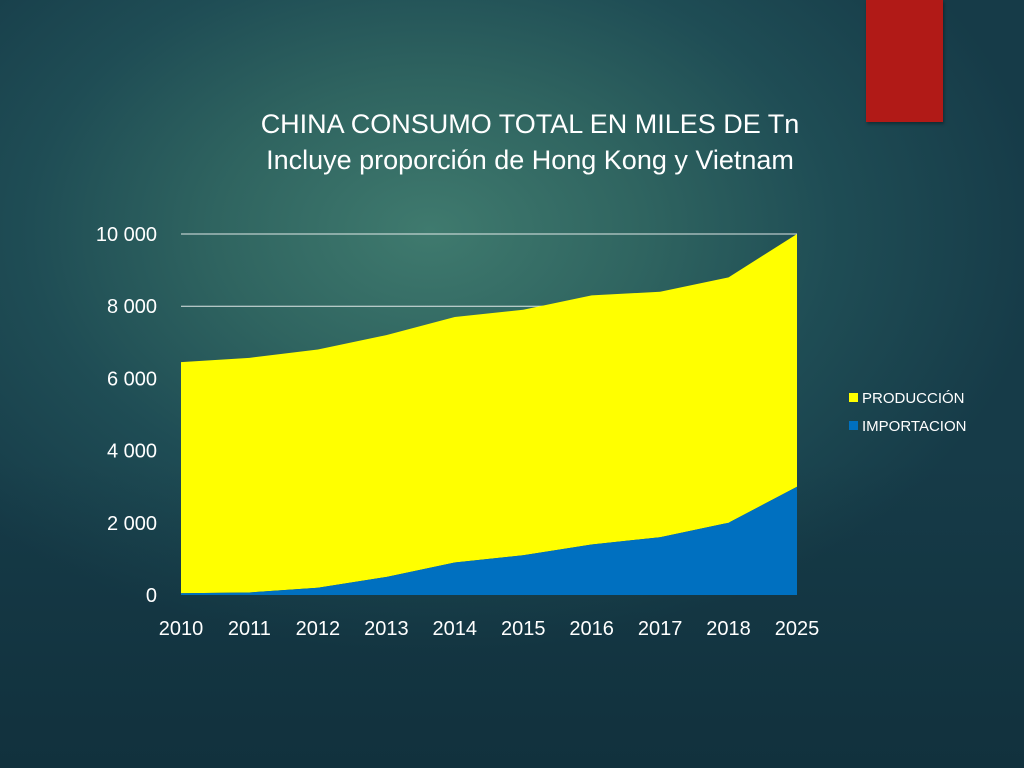 The image size is (1024, 768). I want to click on legend-label-1: IMPORTACION, so click(914, 426).